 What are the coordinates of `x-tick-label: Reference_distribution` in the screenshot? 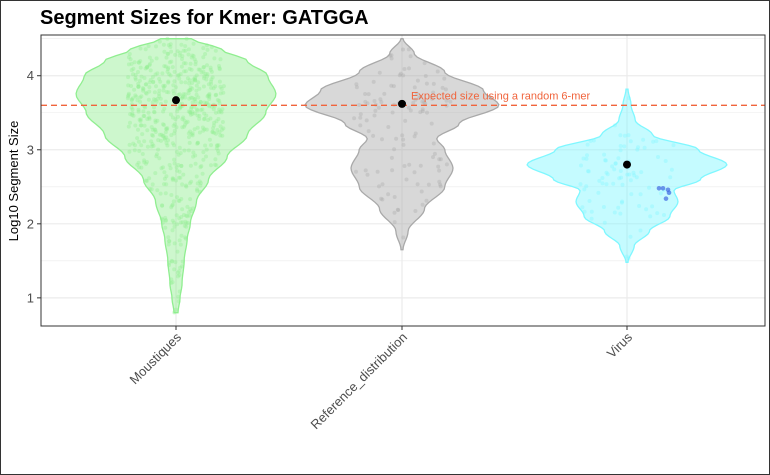 It's located at (359, 381).